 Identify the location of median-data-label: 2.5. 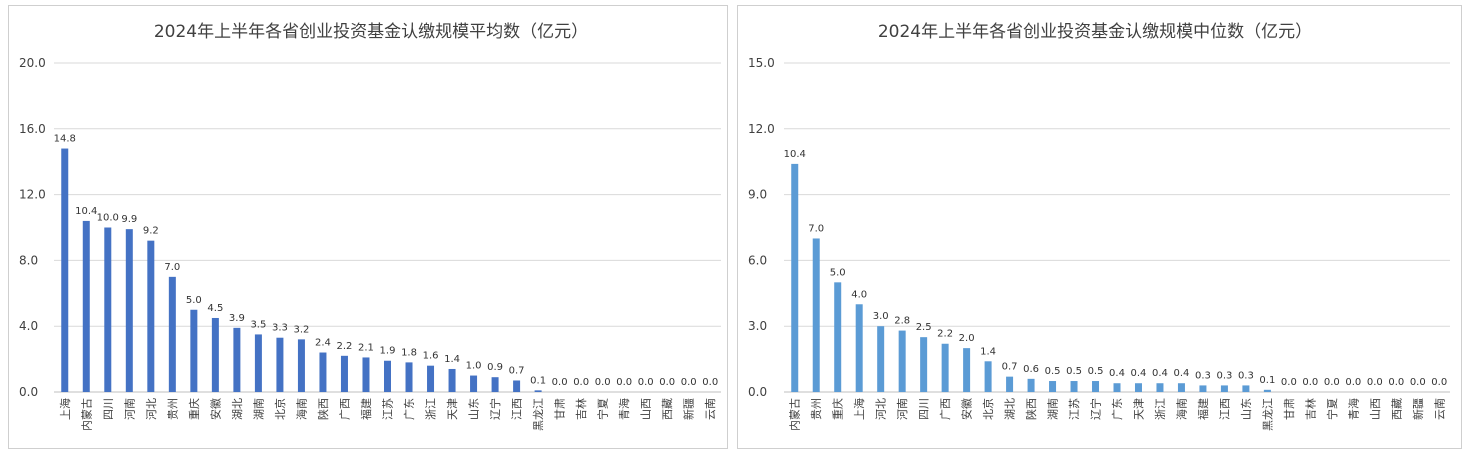
(924, 327).